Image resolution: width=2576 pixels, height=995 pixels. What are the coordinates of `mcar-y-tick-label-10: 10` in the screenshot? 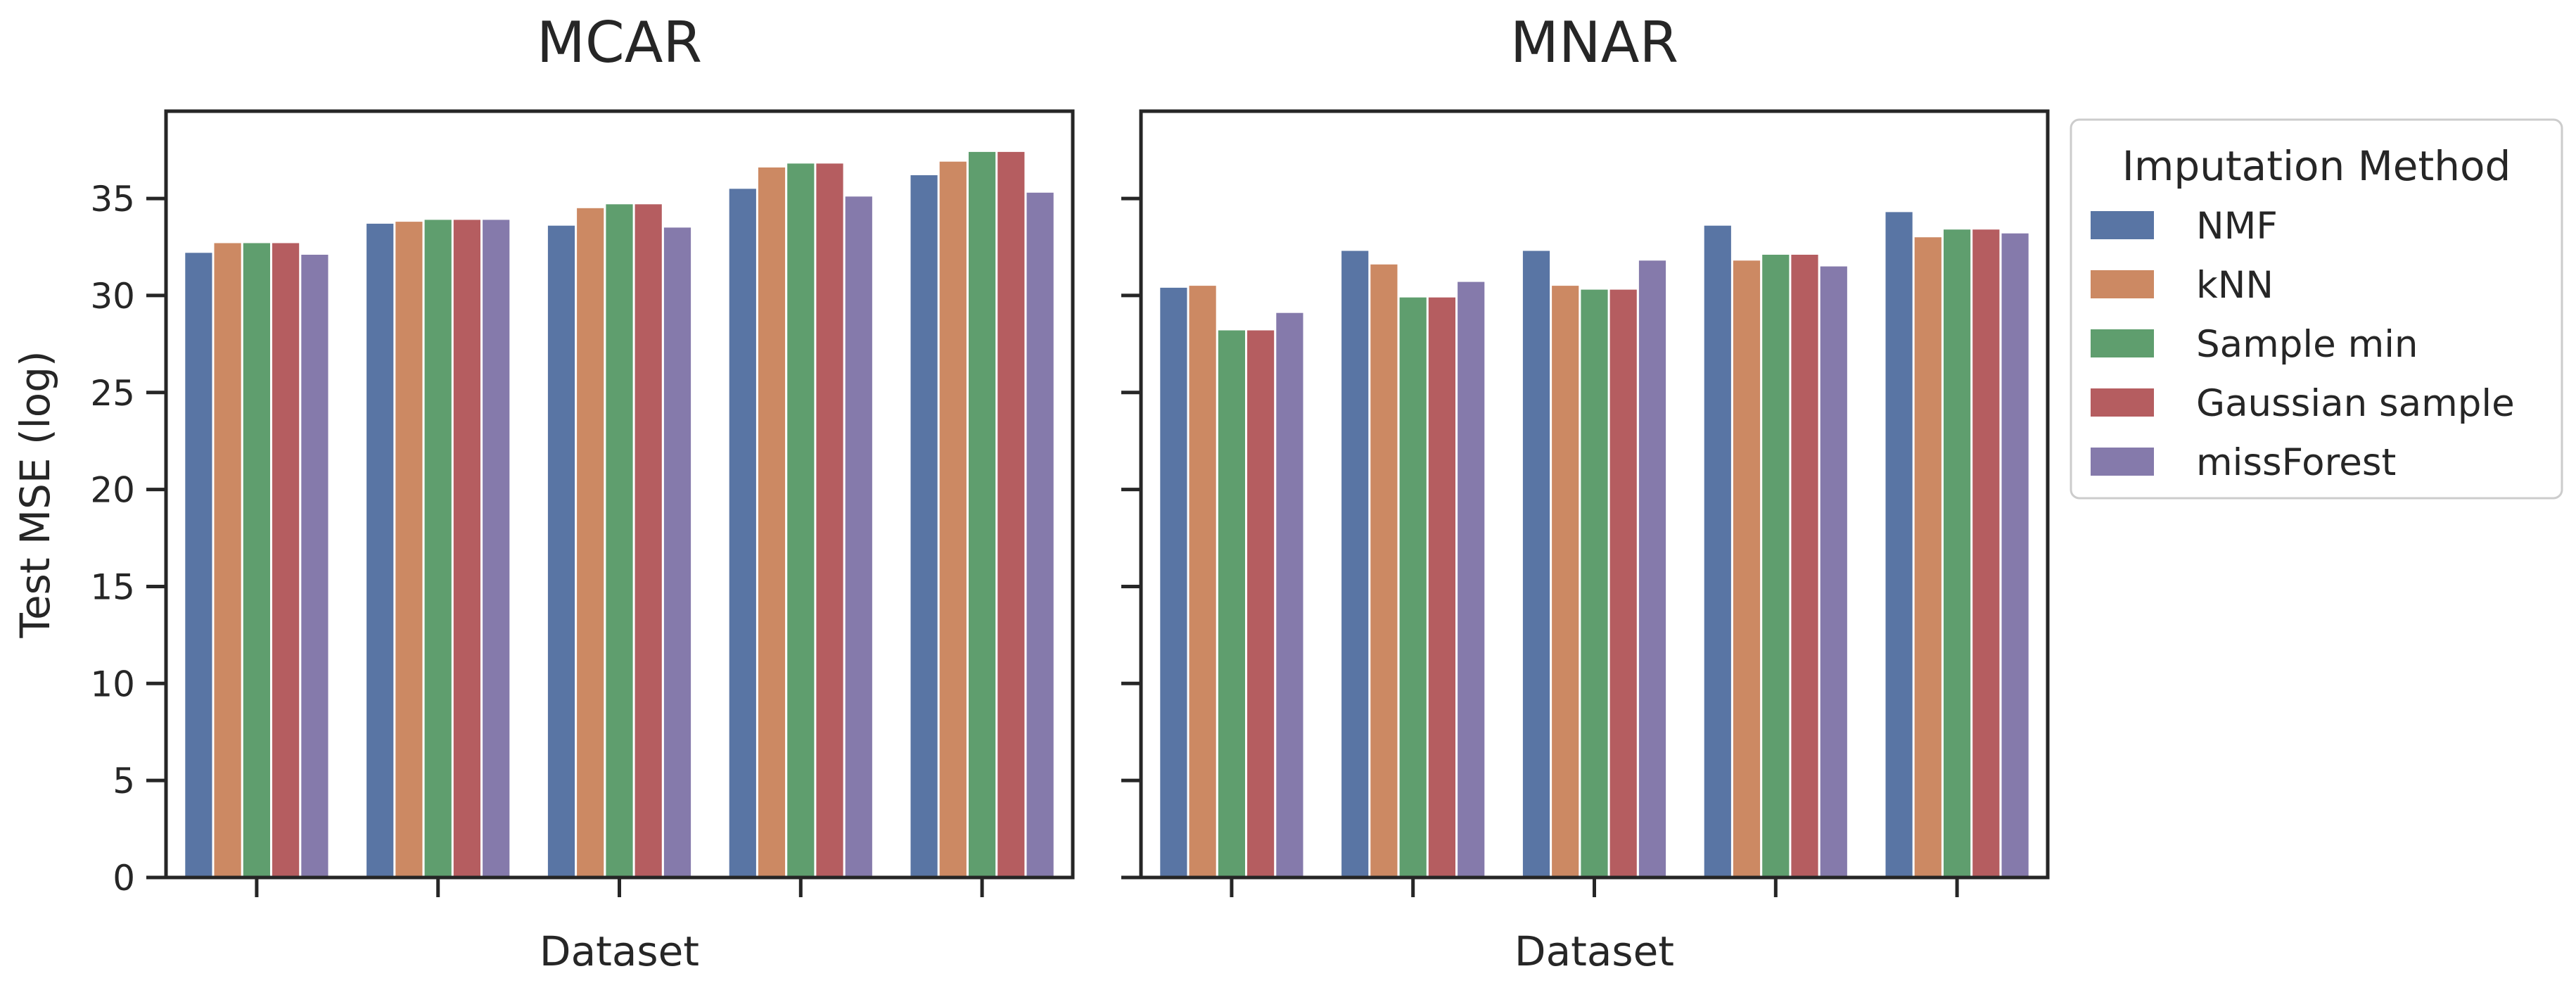 It's located at (112, 684).